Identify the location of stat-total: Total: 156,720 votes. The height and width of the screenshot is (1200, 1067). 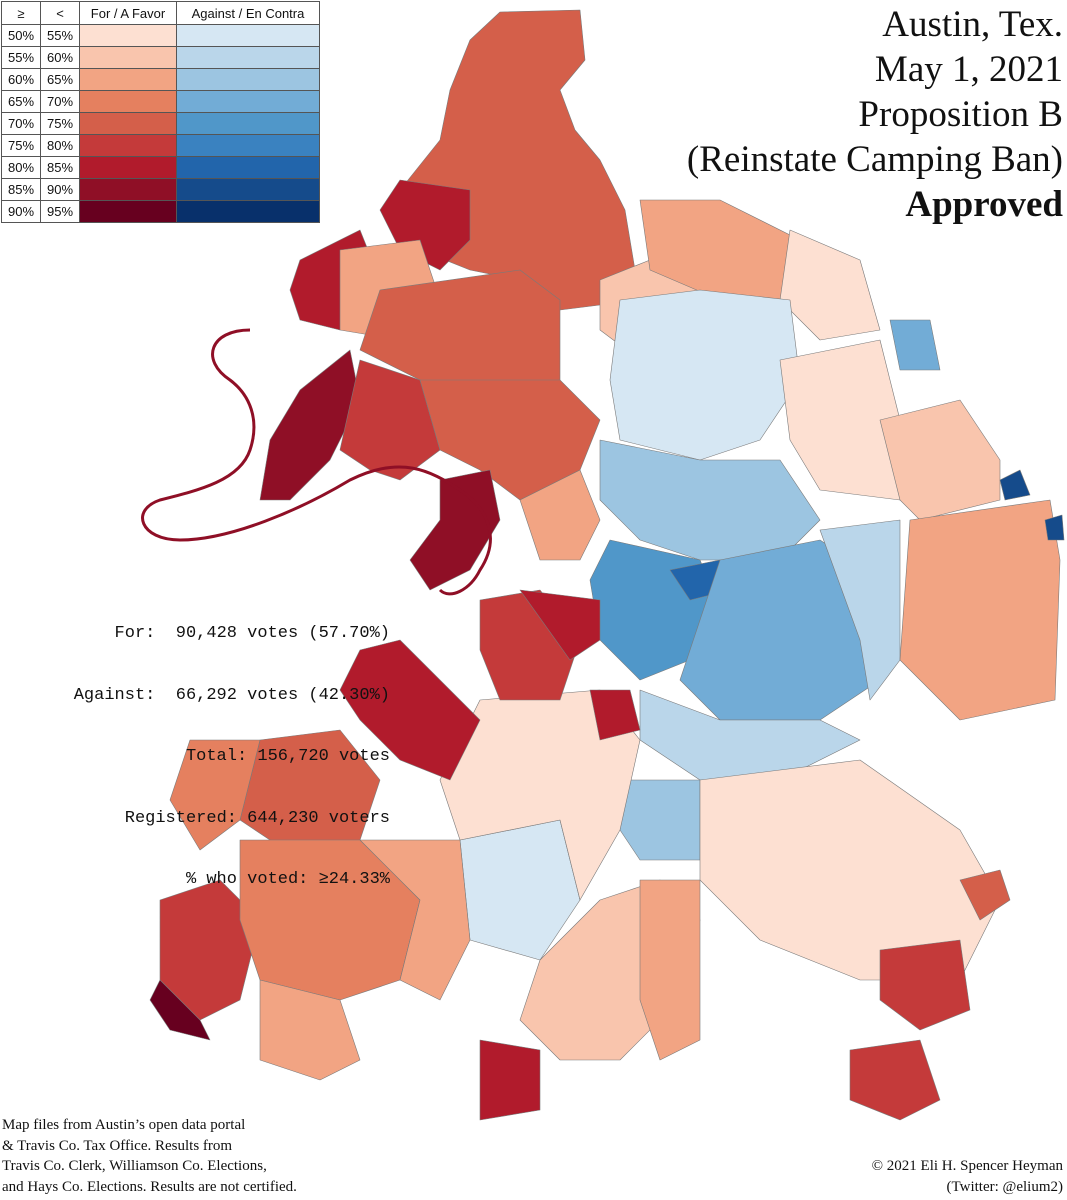
(287, 756).